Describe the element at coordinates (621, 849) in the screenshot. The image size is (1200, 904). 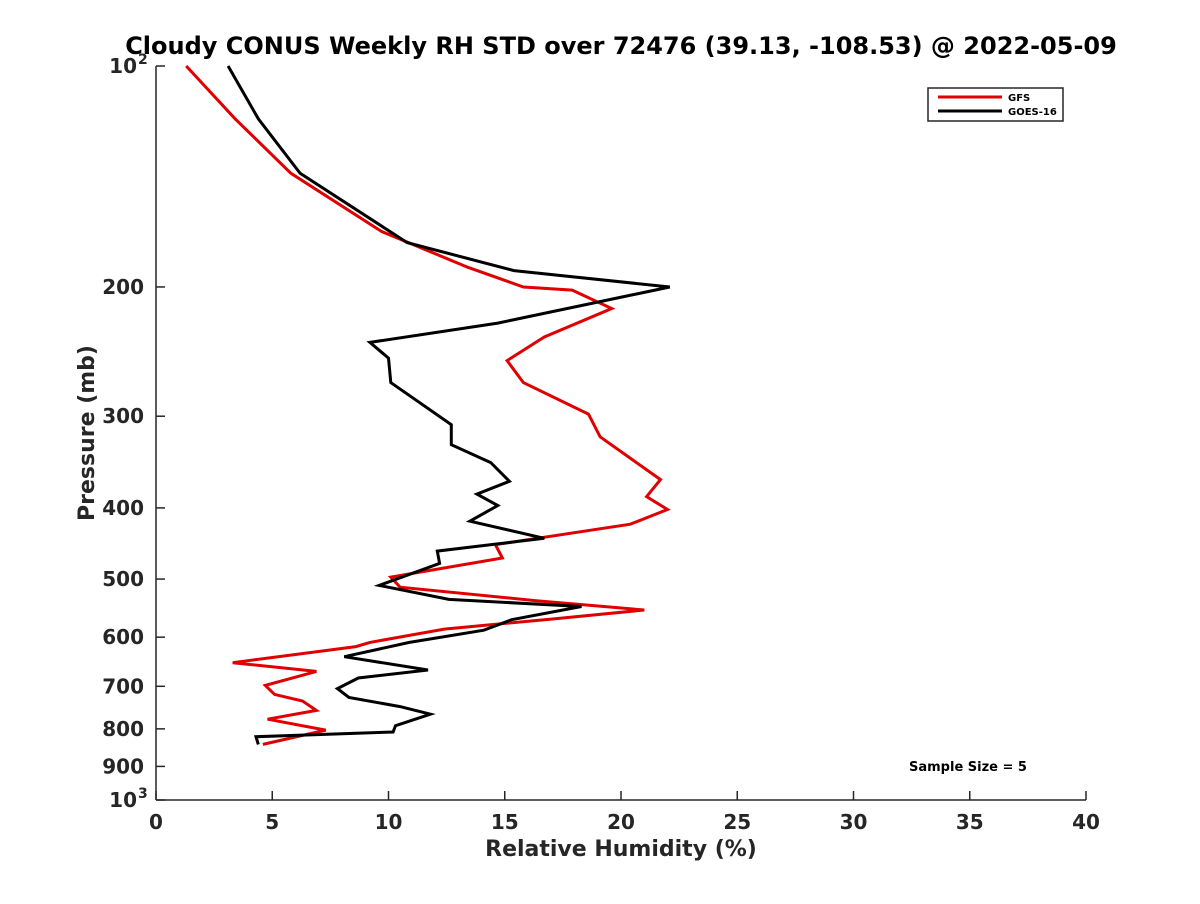
I see `x-axis-title: Relative Humidity (%)` at that location.